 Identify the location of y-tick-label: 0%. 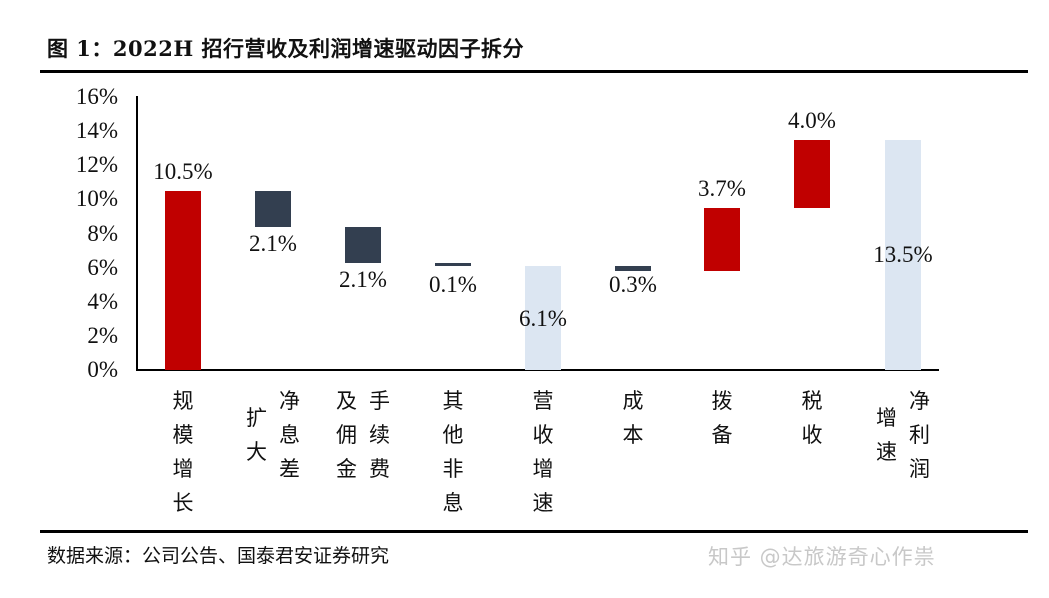
(102, 369).